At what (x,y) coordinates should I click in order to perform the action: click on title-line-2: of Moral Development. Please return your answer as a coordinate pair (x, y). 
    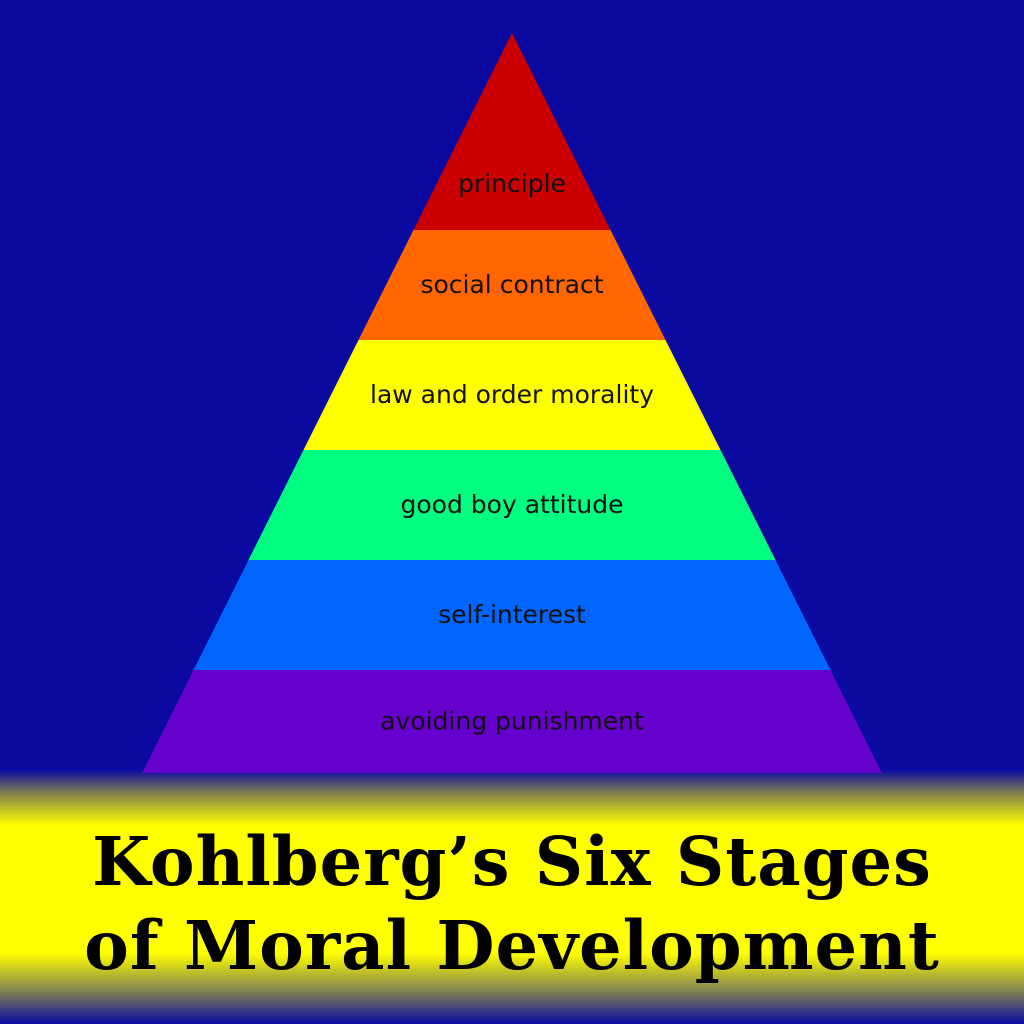
    Looking at the image, I should click on (512, 945).